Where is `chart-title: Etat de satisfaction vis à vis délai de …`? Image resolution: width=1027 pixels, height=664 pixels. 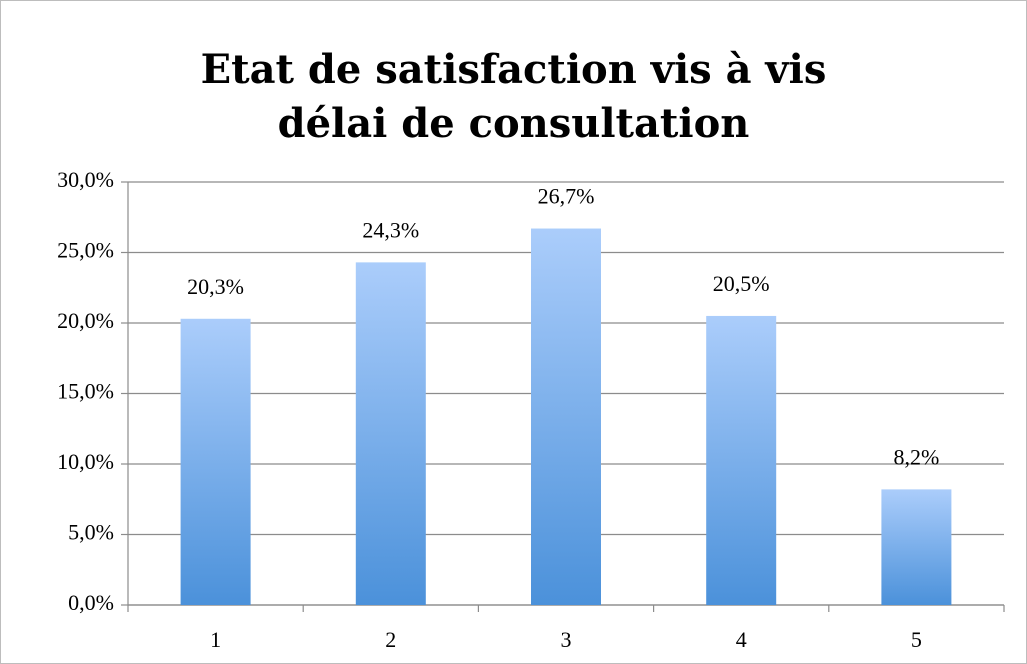 chart-title: Etat de satisfaction vis à vis délai de … is located at coordinates (513, 96).